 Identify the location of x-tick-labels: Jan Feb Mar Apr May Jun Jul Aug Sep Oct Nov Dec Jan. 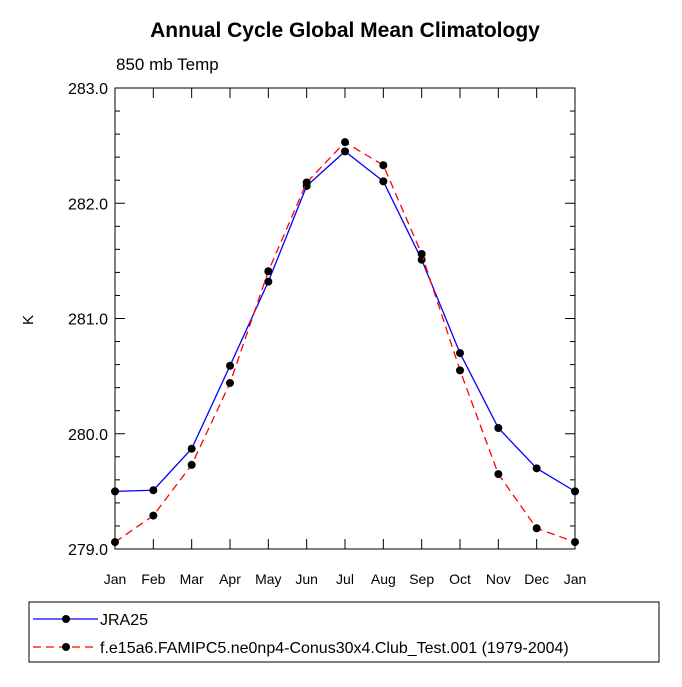
(345, 579).